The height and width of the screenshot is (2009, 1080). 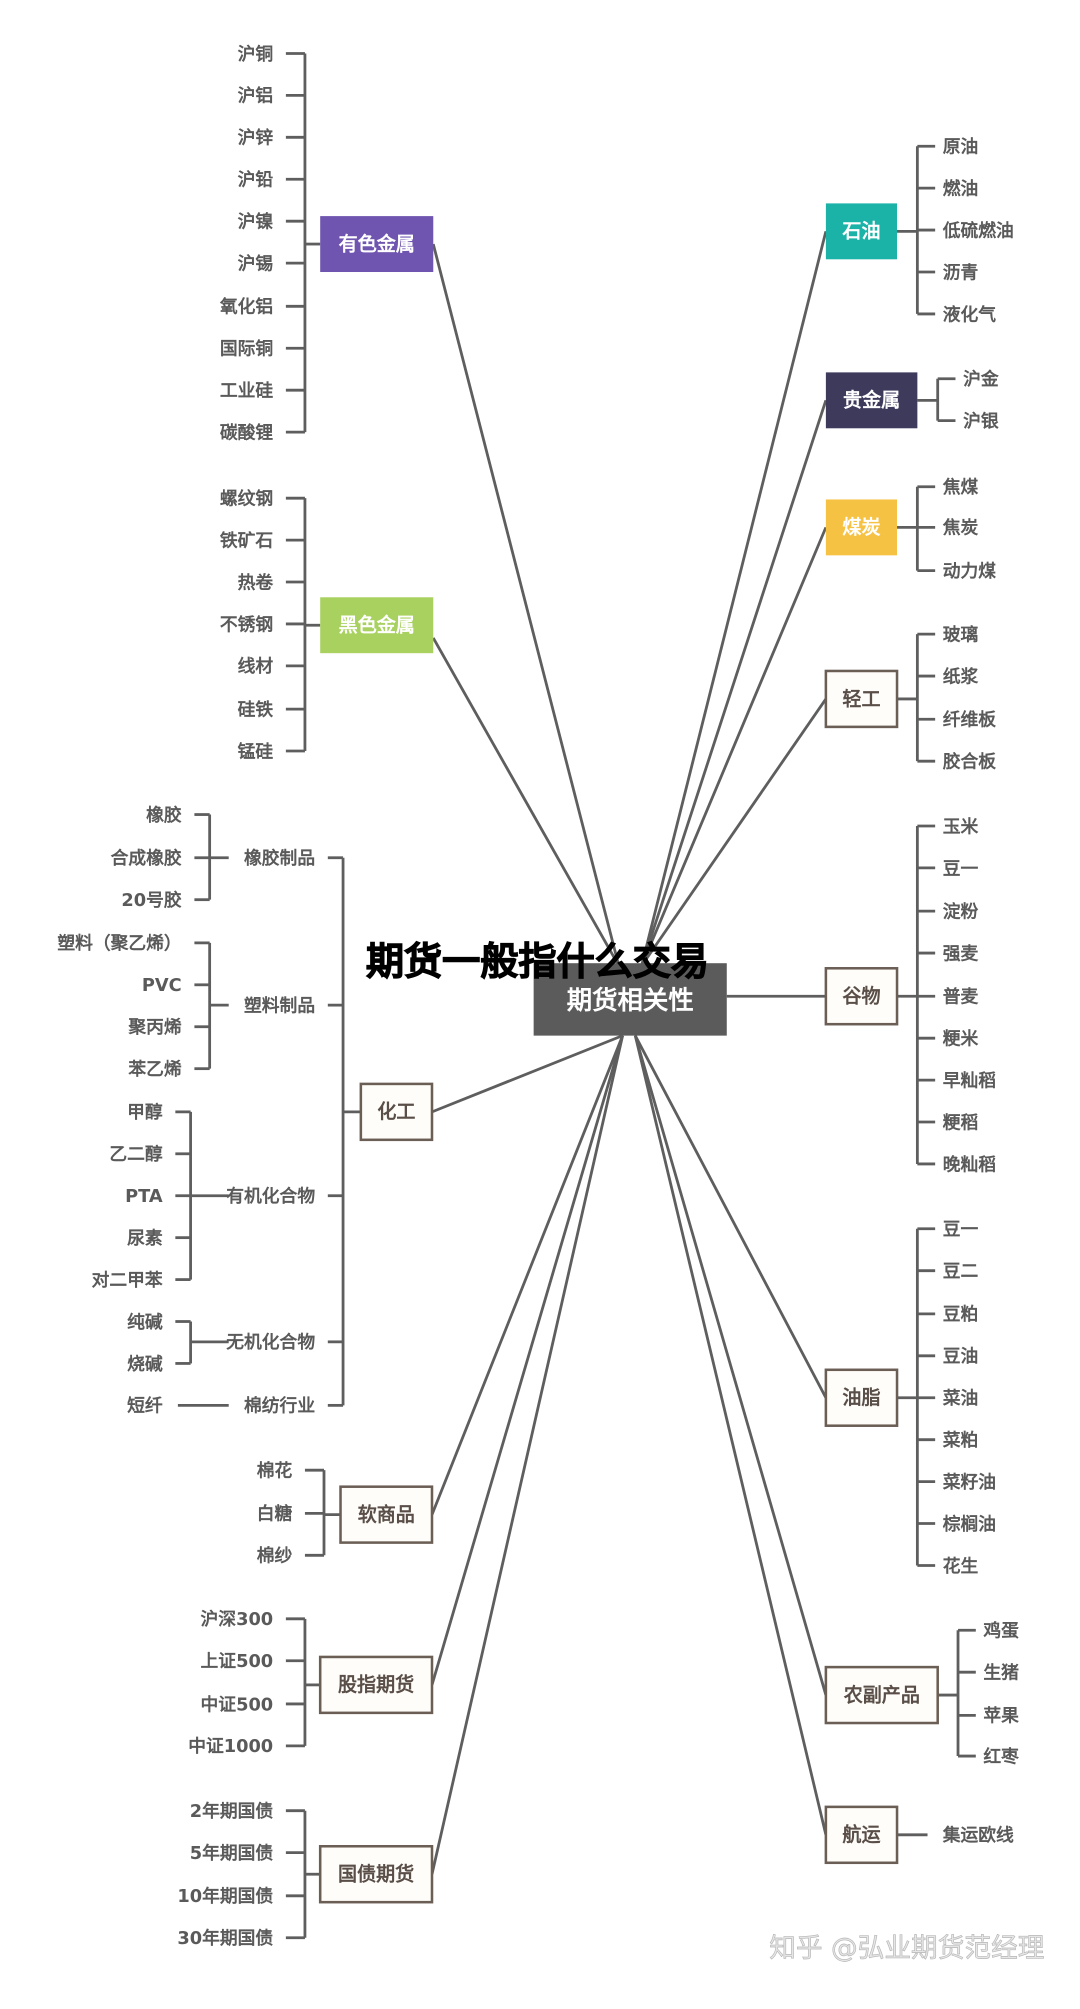 What do you see at coordinates (376, 1874) in the screenshot?
I see `branch-5: 国债期货` at bounding box center [376, 1874].